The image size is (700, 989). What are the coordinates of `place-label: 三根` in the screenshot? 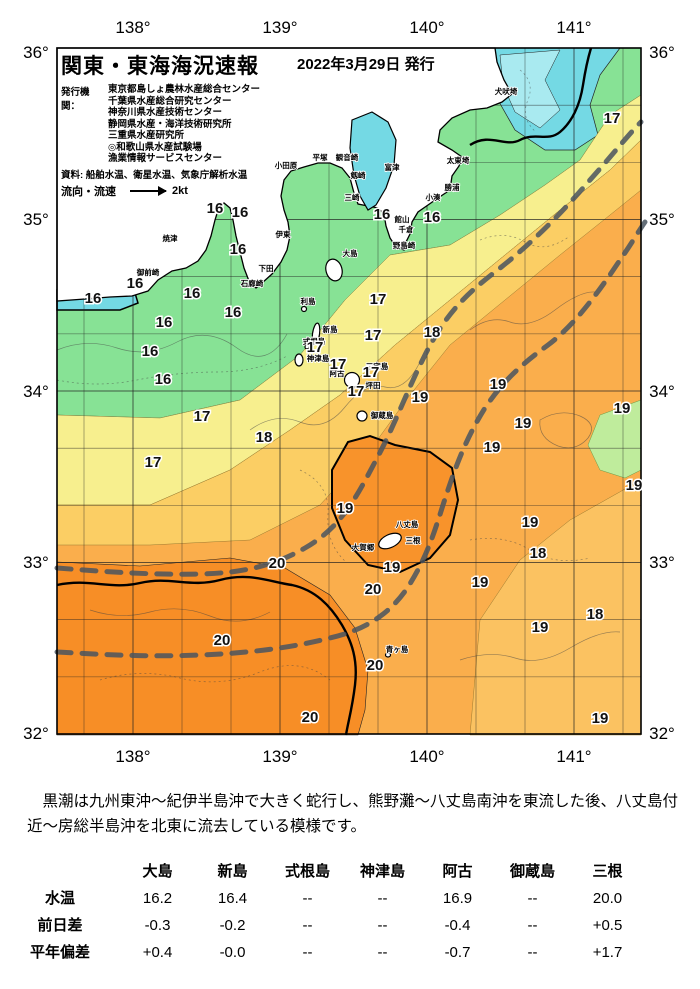 It's located at (413, 540).